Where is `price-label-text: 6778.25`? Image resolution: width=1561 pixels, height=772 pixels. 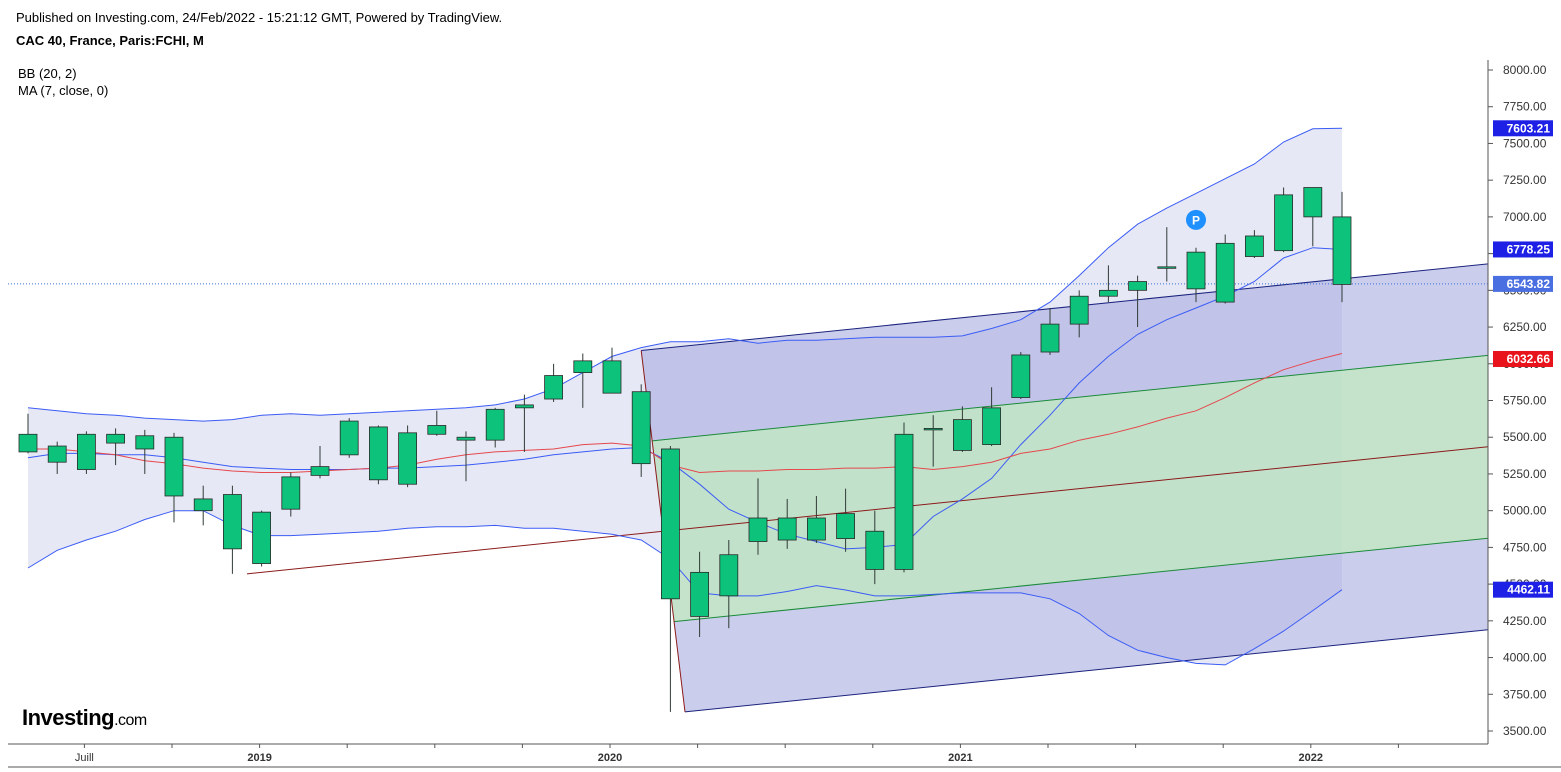 price-label-text: 6778.25 is located at coordinates (1529, 249).